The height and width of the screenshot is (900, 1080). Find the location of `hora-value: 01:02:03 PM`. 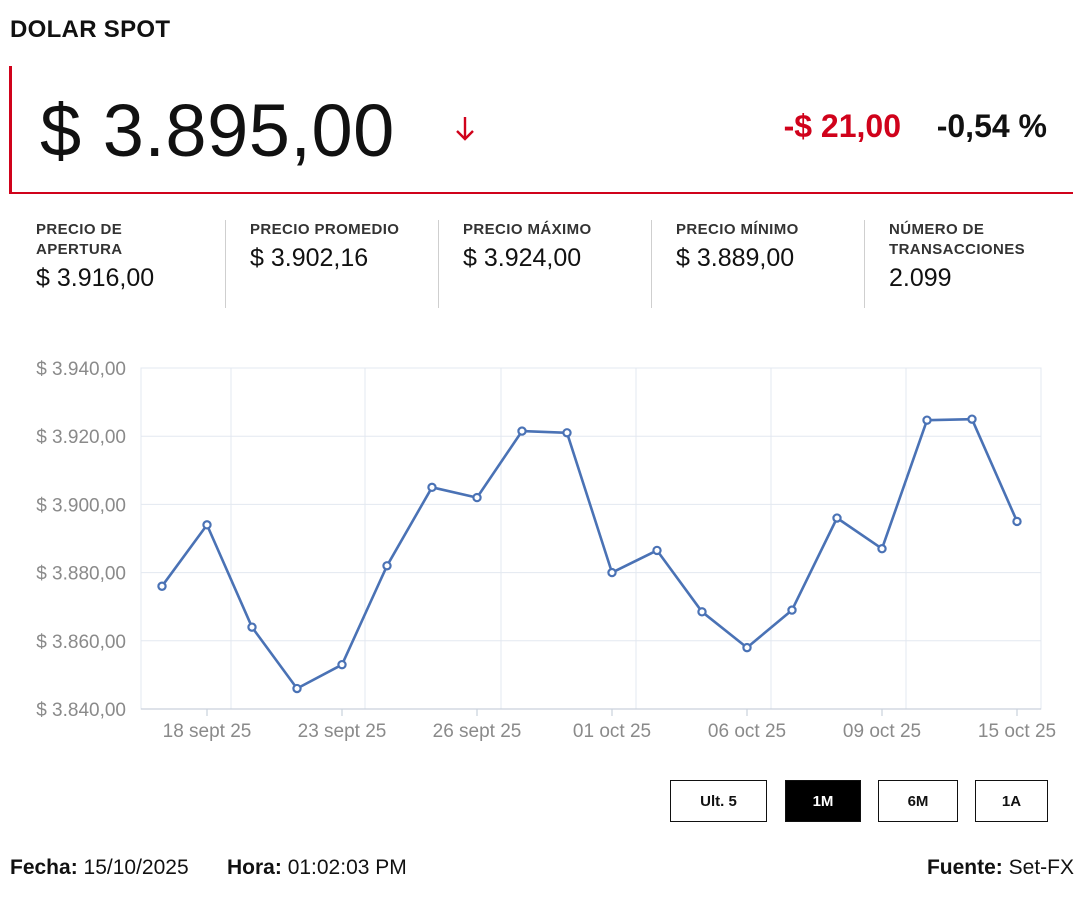

hora-value: 01:02:03 PM is located at coordinates (347, 867).